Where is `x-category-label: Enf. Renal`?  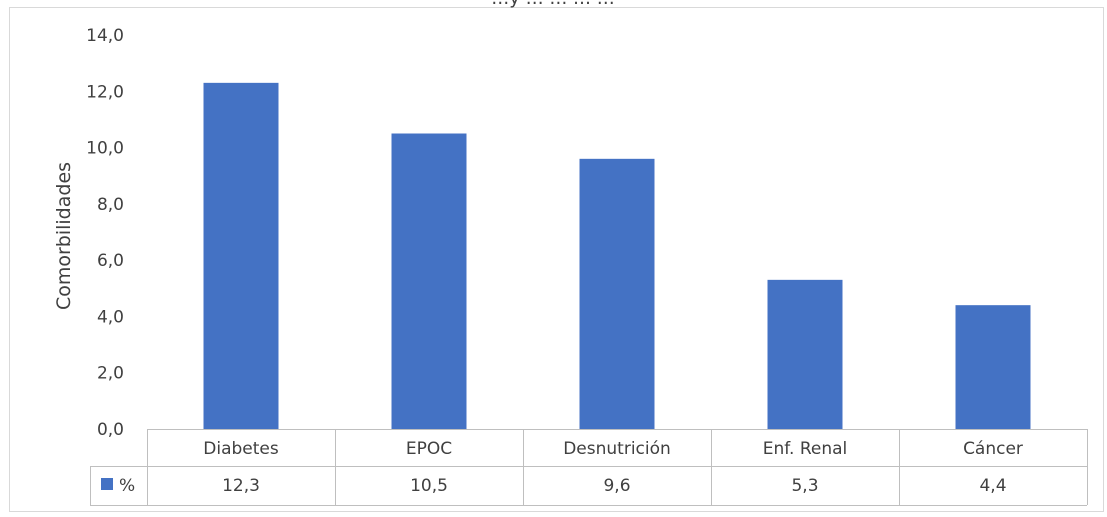
x-category-label: Enf. Renal is located at coordinates (805, 449).